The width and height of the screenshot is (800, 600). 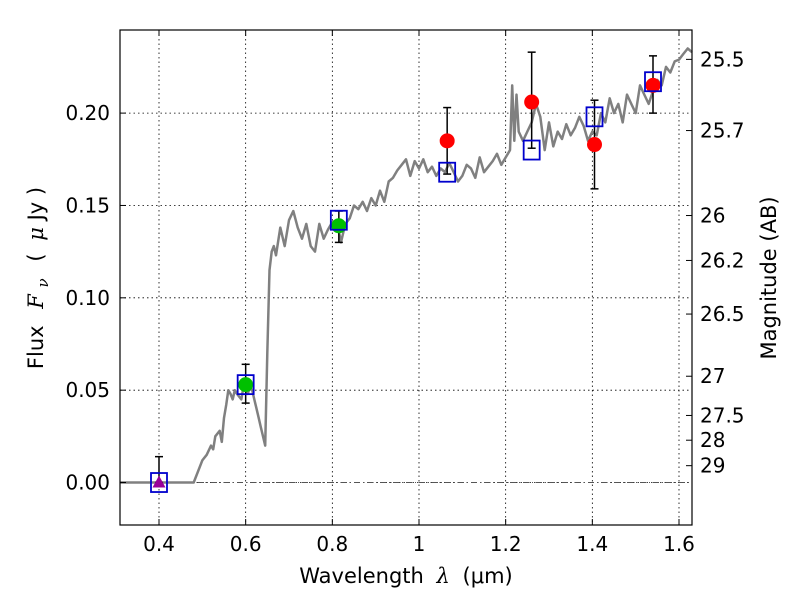 What do you see at coordinates (443, 576) in the screenshot?
I see `x-axis-label-symbol: λ` at bounding box center [443, 576].